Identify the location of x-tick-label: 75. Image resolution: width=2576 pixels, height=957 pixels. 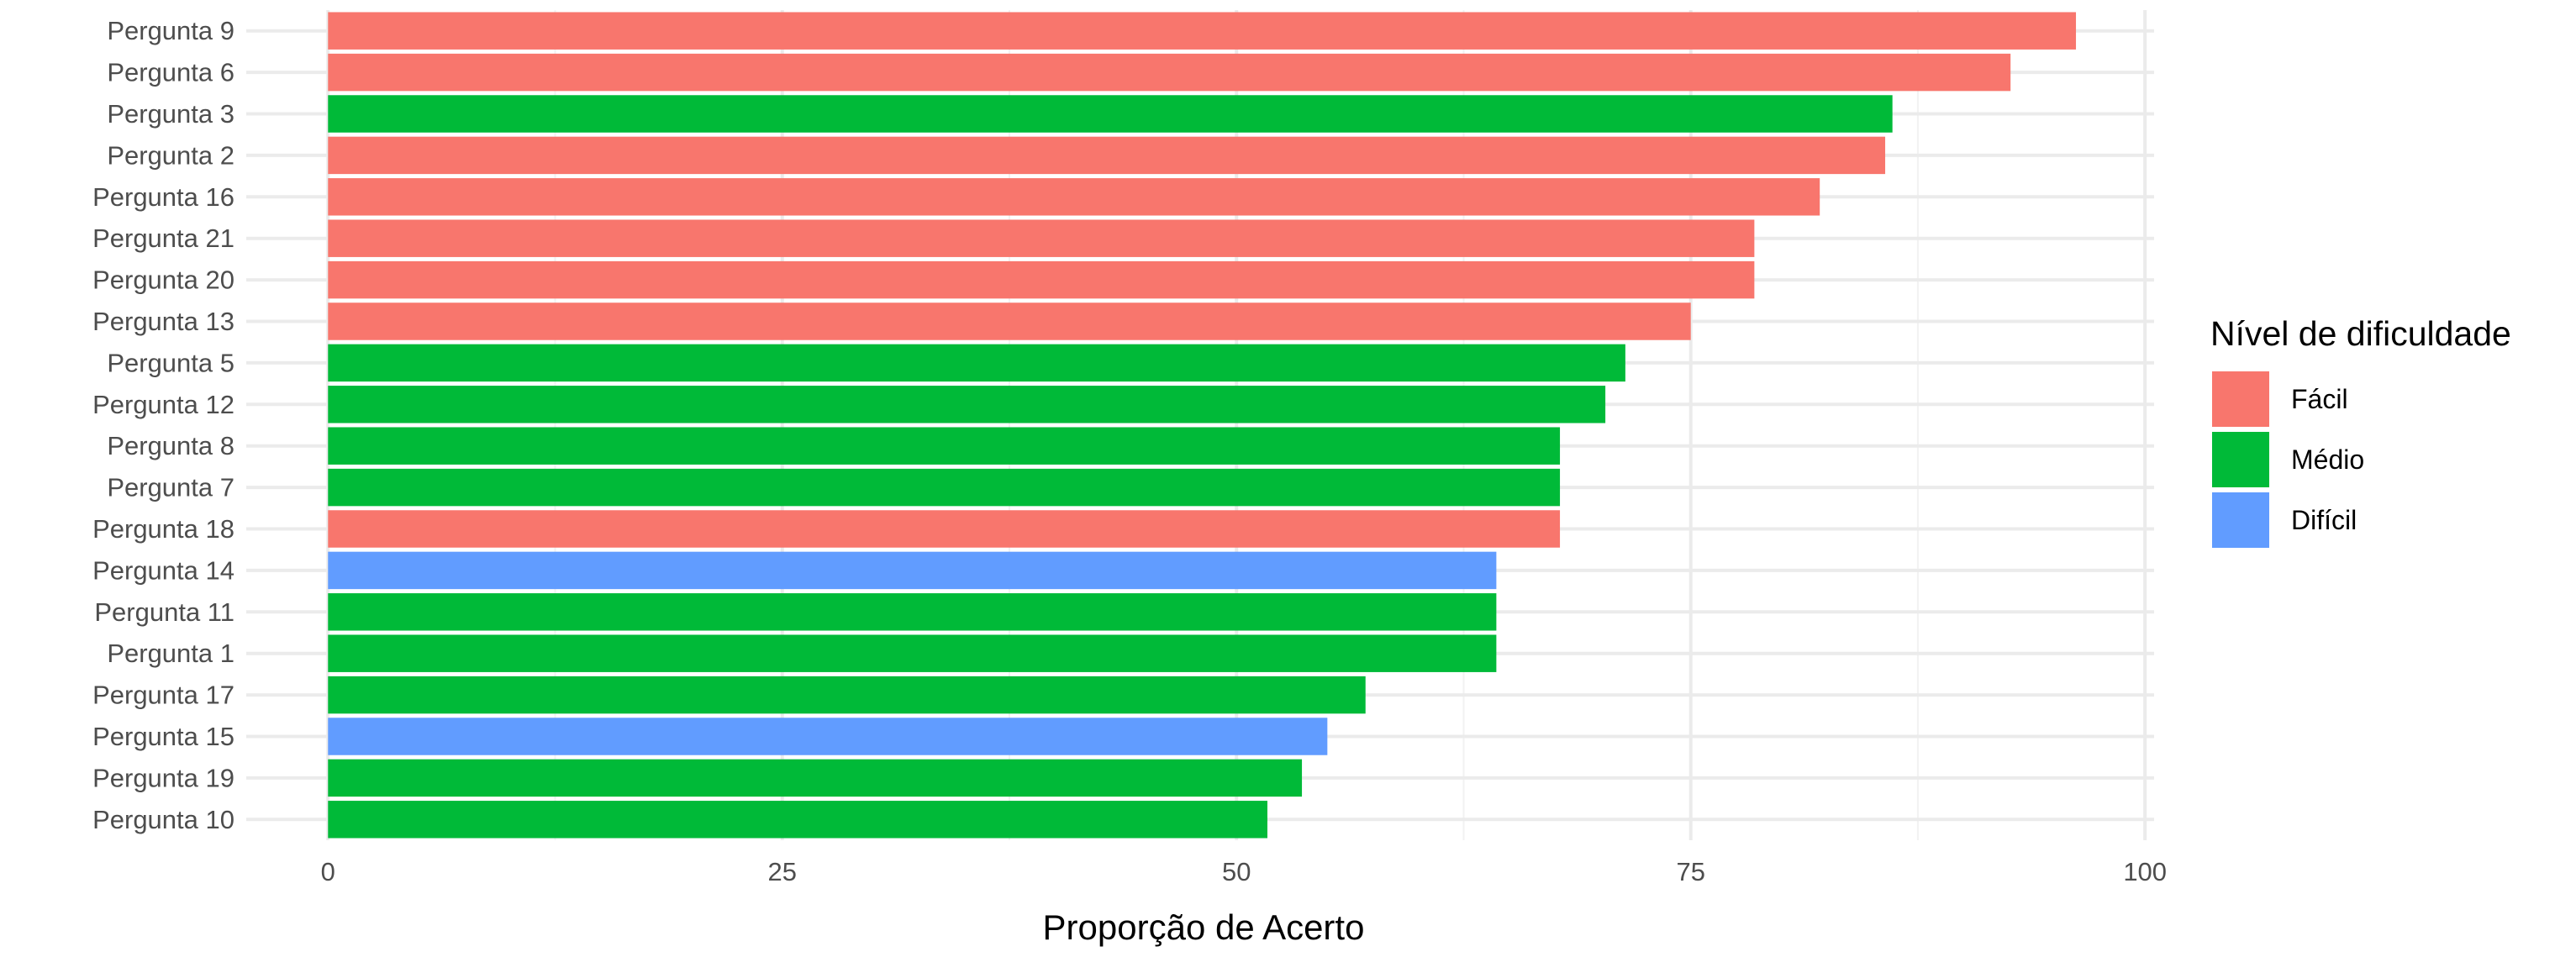
(1690, 872).